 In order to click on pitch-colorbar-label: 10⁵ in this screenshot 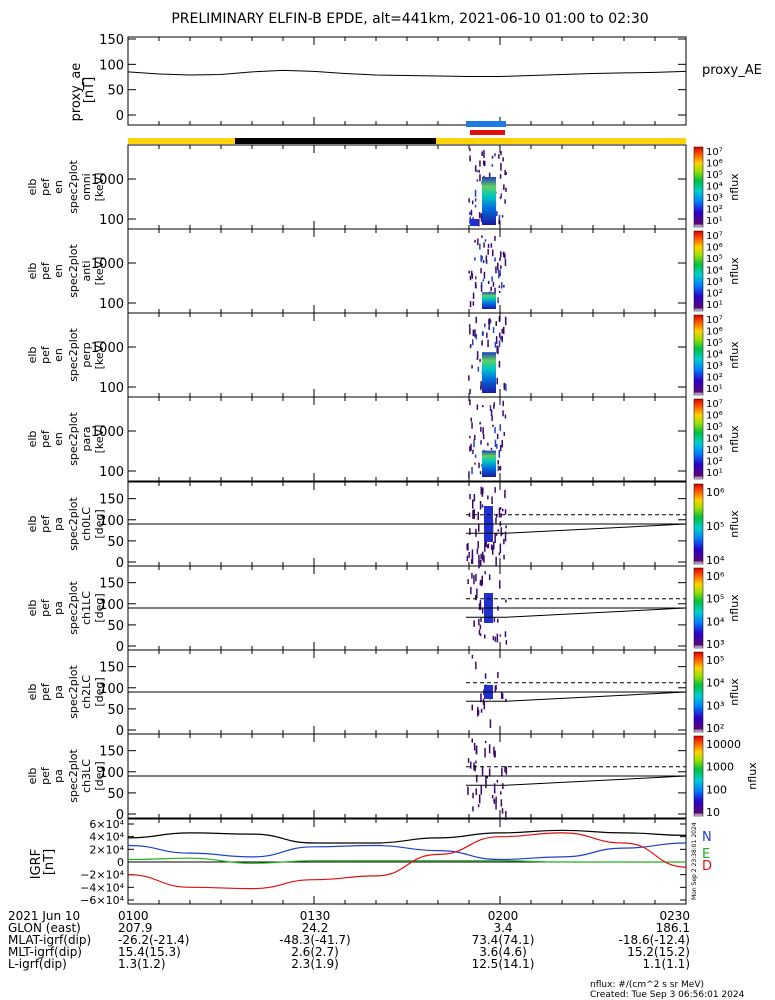, I will do `click(715, 526)`.